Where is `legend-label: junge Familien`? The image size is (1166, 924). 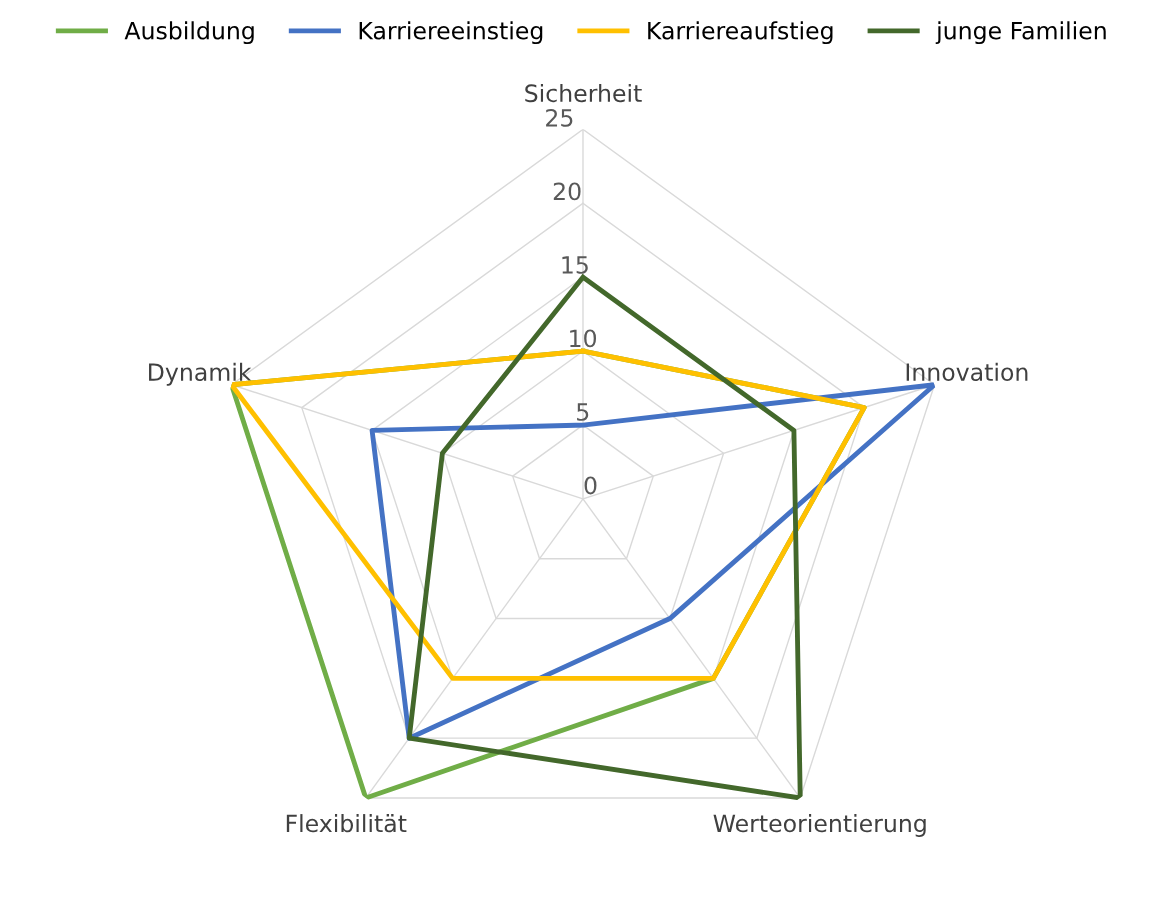 legend-label: junge Familien is located at coordinates (1020, 33).